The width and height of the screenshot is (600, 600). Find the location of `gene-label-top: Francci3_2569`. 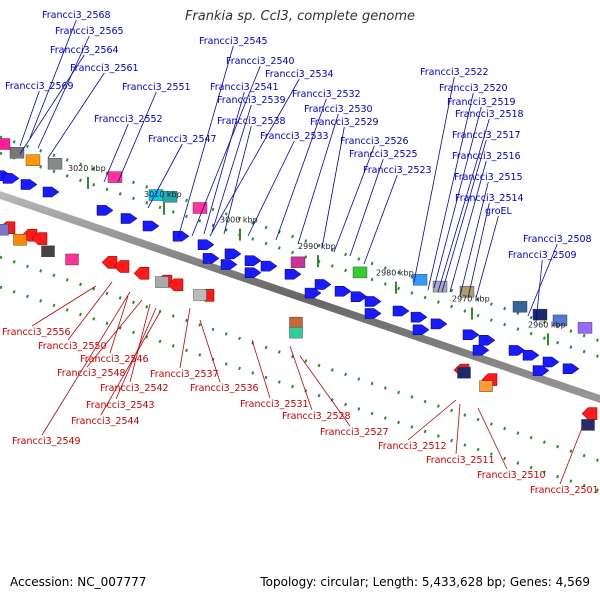

gene-label-top: Francci3_2569 is located at coordinates (39, 86).